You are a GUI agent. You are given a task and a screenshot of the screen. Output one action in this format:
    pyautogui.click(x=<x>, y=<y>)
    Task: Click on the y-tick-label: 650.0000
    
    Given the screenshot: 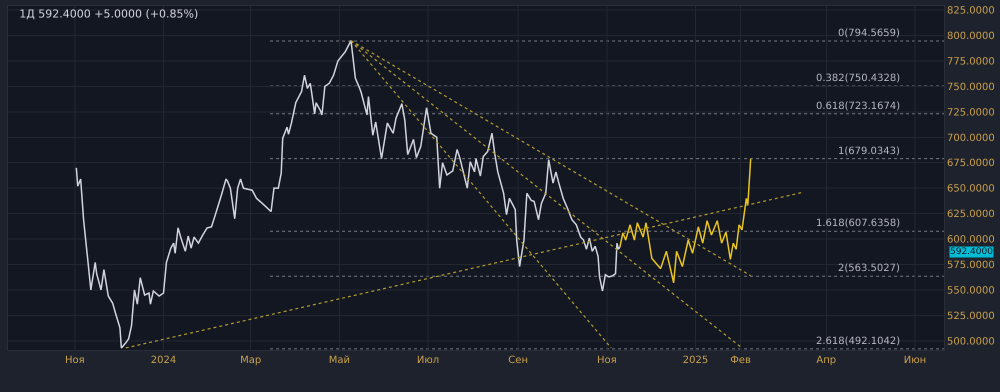 What is the action you would take?
    pyautogui.click(x=971, y=189)
    